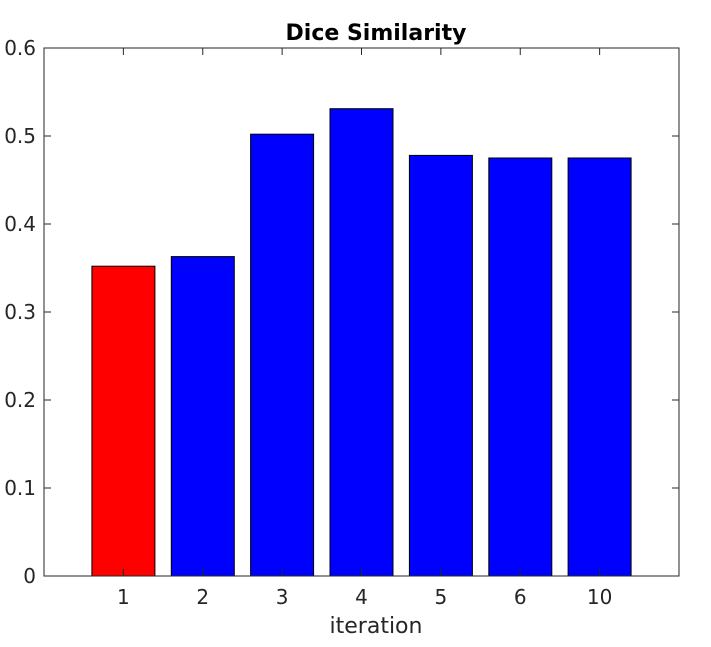  What do you see at coordinates (520, 597) in the screenshot?
I see `x-tick-label: 6` at bounding box center [520, 597].